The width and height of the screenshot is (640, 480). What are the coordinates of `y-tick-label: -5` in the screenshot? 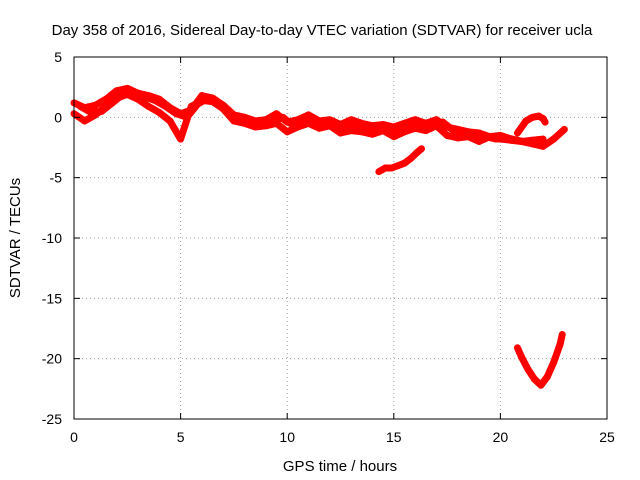 It's located at (56, 178).